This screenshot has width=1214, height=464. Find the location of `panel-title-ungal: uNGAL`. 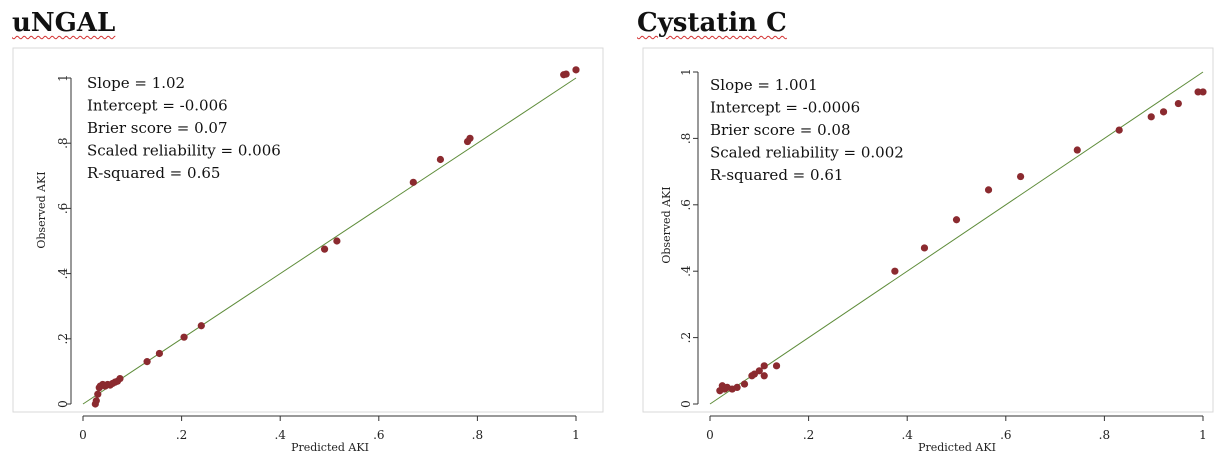

panel-title-ungal: uNGAL is located at coordinates (64, 23).